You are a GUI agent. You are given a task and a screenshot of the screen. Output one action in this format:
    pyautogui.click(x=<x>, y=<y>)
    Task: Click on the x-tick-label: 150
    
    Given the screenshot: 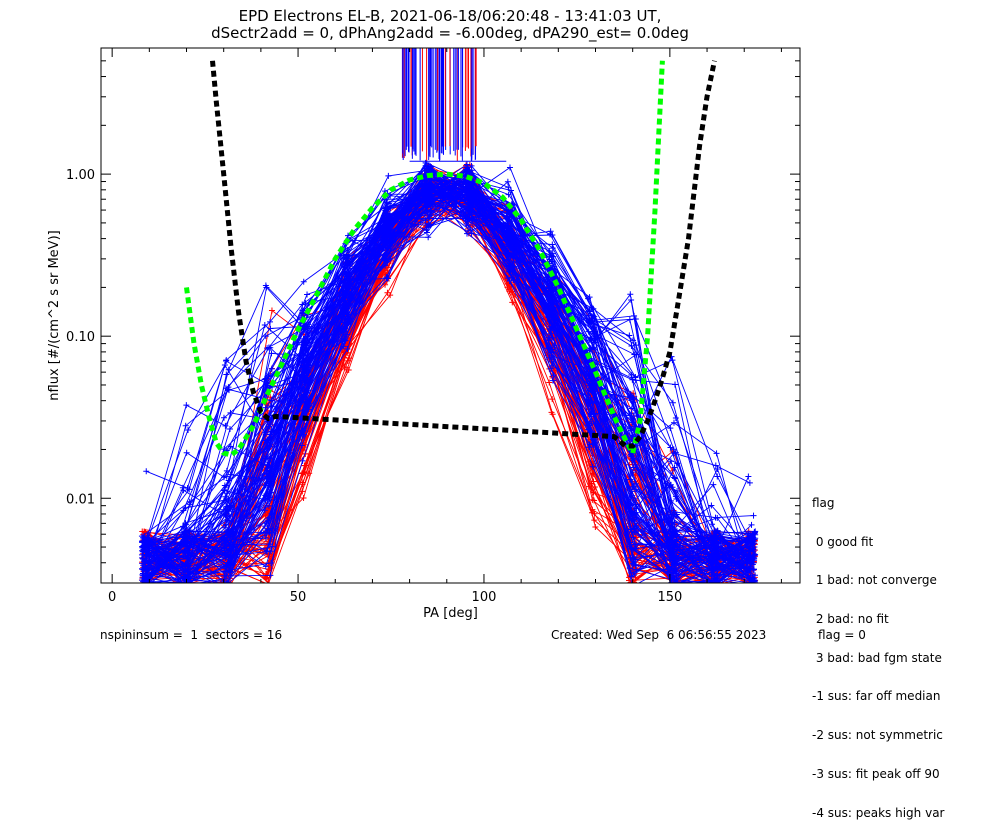 What is the action you would take?
    pyautogui.click(x=669, y=597)
    